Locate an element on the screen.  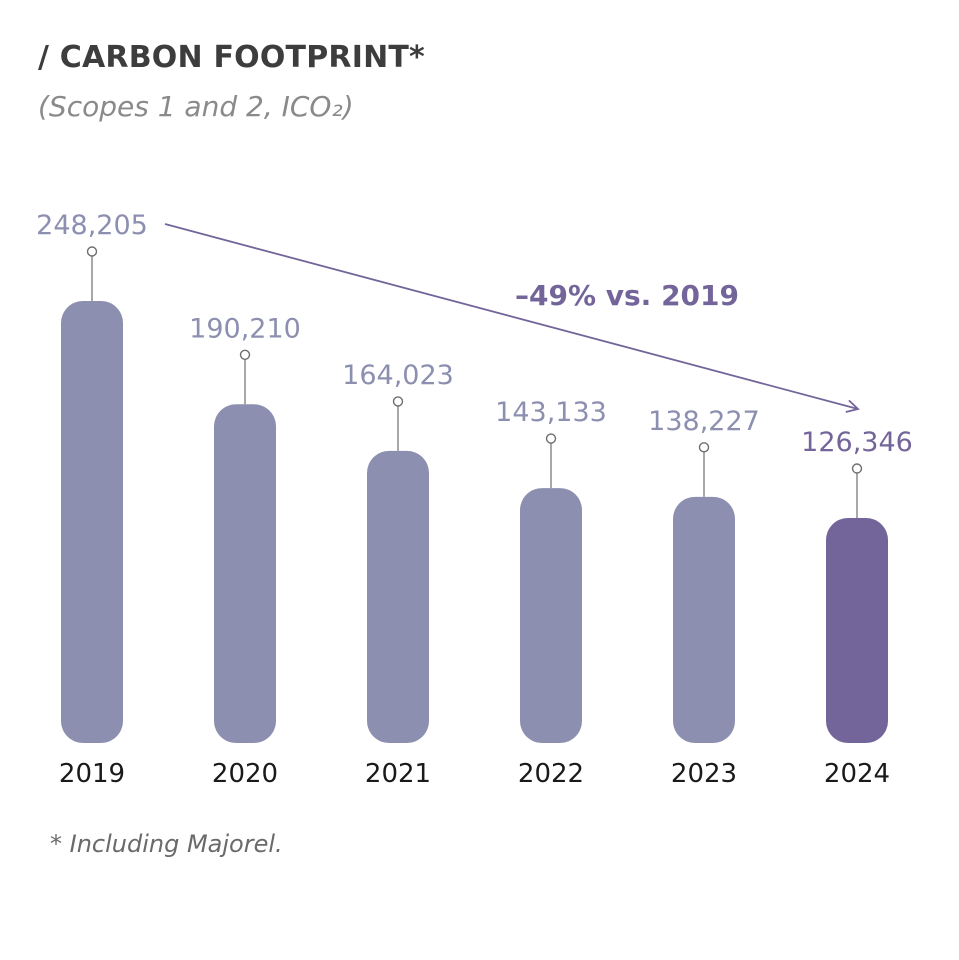
bar-stem-marker-2020 is located at coordinates (245, 354).